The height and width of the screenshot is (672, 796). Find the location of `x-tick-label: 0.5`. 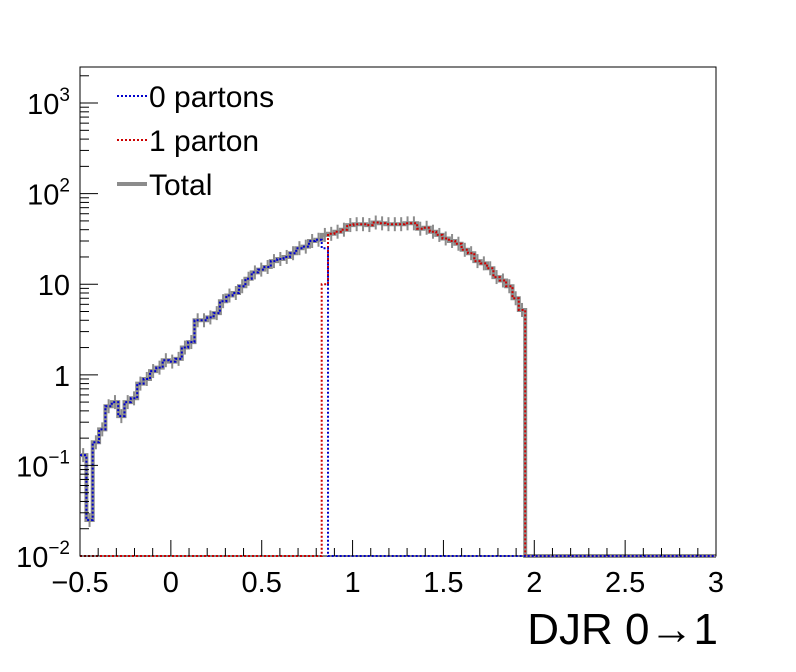

x-tick-label: 0.5 is located at coordinates (262, 583).